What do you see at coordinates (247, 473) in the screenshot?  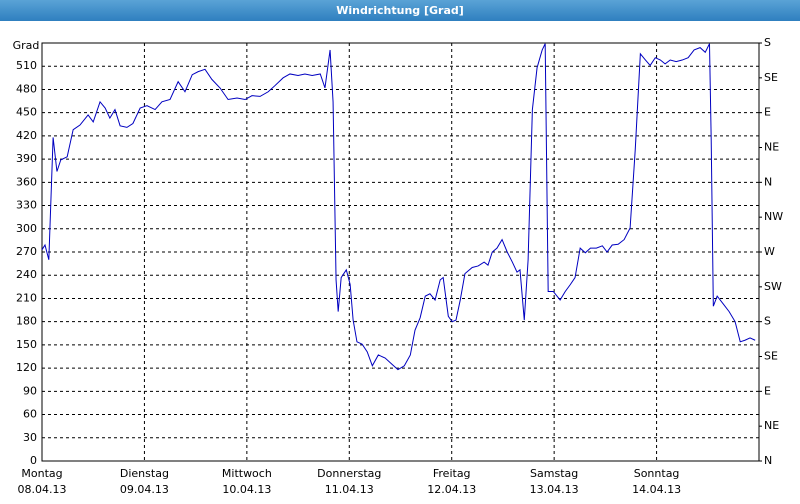 I see `x-tick-label: Mittwoch` at bounding box center [247, 473].